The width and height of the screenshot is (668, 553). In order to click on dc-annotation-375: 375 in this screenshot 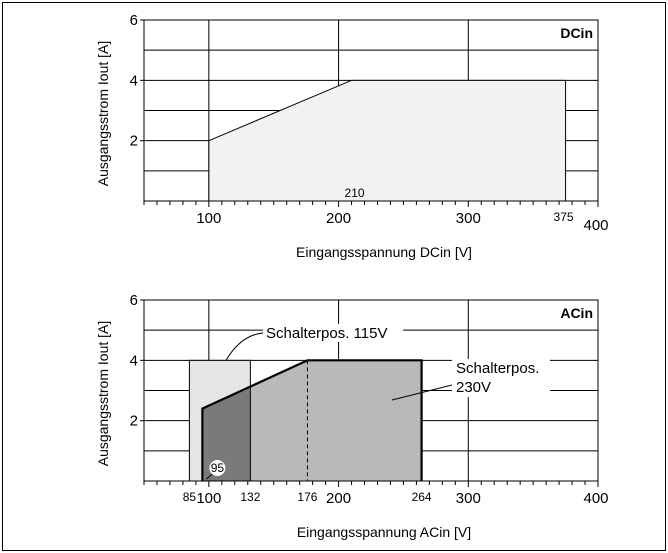, I will do `click(564, 217)`.